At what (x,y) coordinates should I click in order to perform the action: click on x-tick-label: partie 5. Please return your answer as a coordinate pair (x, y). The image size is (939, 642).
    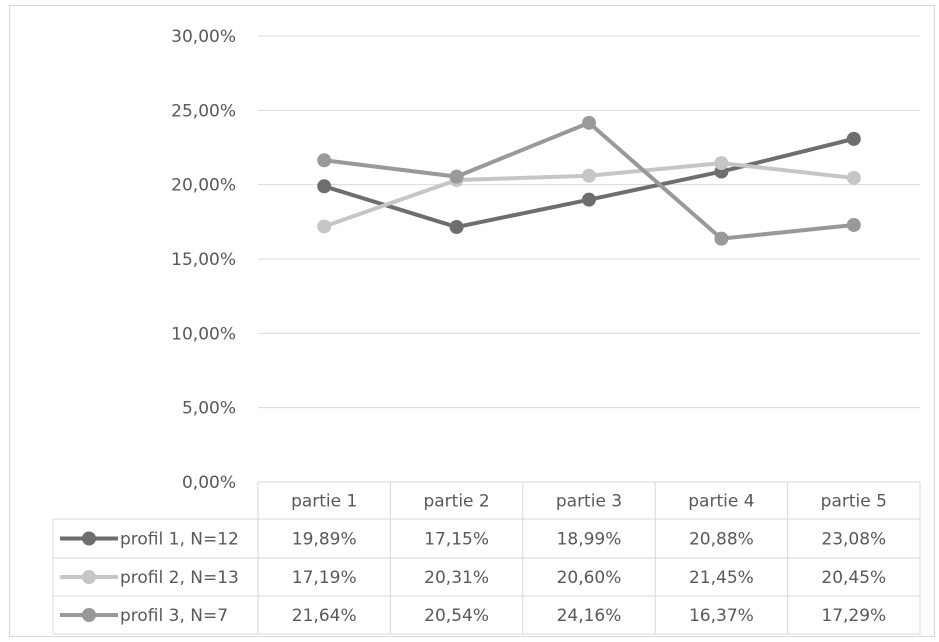
    Looking at the image, I should click on (854, 502).